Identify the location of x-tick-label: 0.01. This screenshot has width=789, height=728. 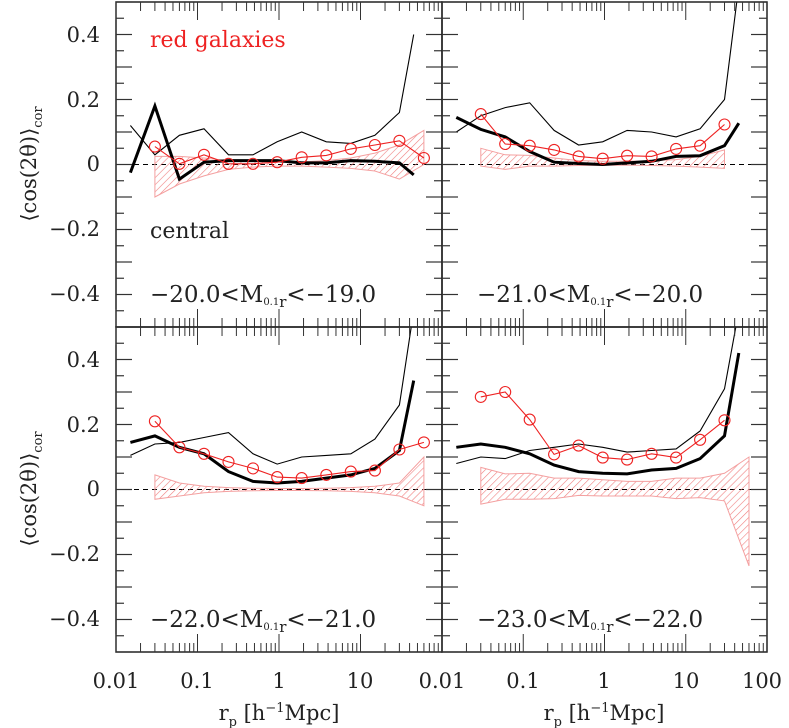
(442, 681).